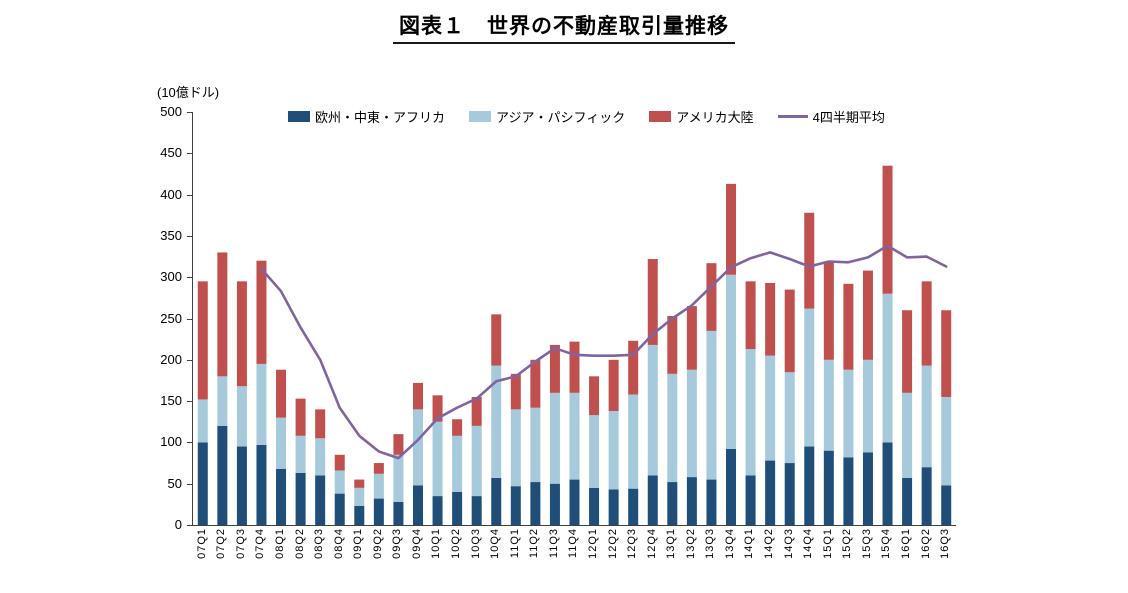 The width and height of the screenshot is (1128, 593). Describe the element at coordinates (281, 443) in the screenshot. I see `bar-segment-series1-08Q1` at that location.